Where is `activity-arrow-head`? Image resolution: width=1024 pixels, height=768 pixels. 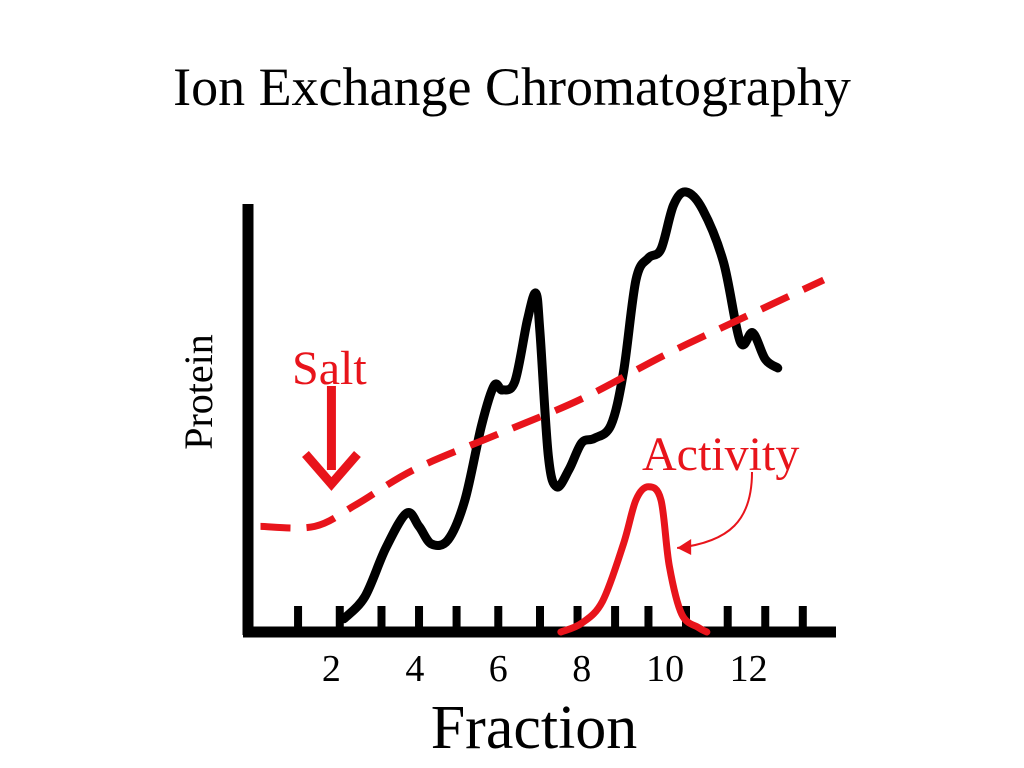 activity-arrow-head is located at coordinates (684, 547).